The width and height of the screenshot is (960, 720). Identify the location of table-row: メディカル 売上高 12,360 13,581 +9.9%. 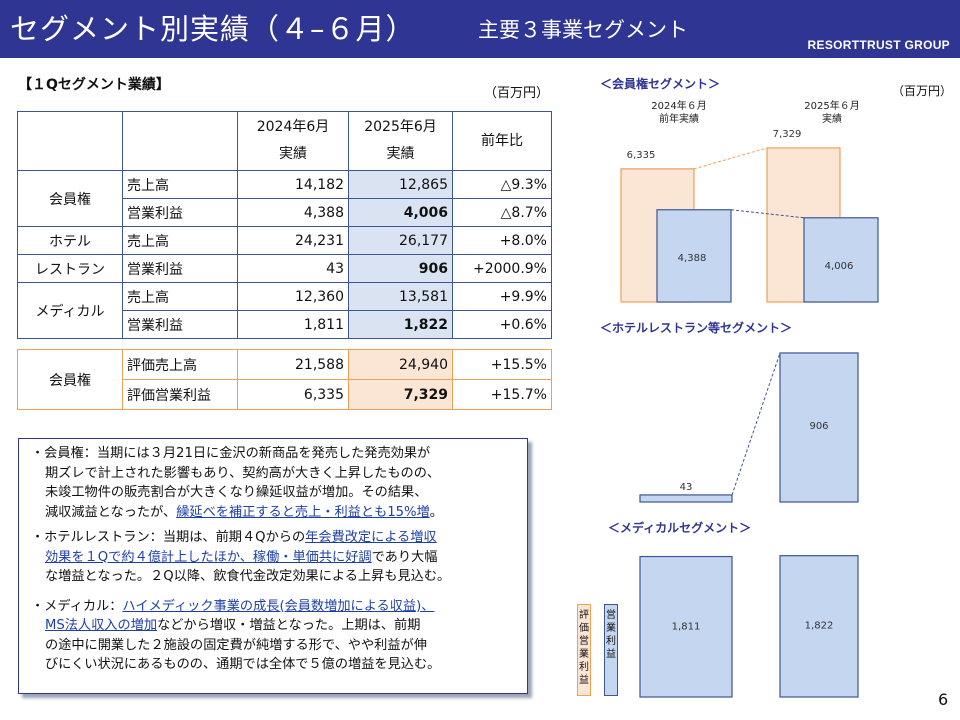
(284, 310).